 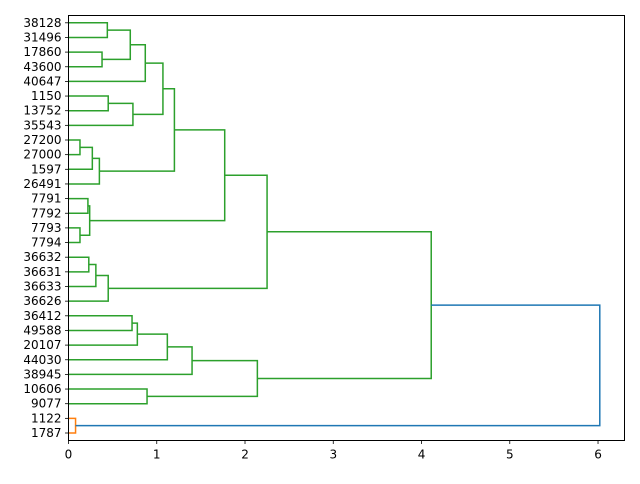 I want to click on leaf-label: 38945, so click(x=42, y=374).